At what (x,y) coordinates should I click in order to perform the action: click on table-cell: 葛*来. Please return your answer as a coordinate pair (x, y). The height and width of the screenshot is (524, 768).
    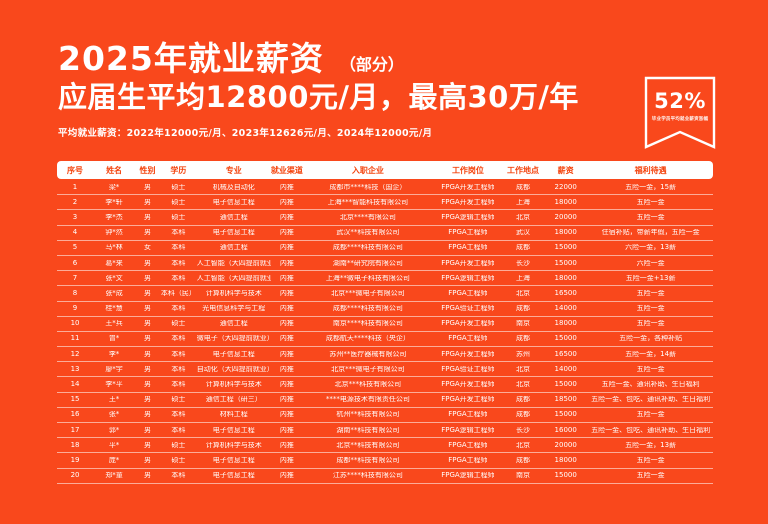
    Looking at the image, I should click on (114, 263).